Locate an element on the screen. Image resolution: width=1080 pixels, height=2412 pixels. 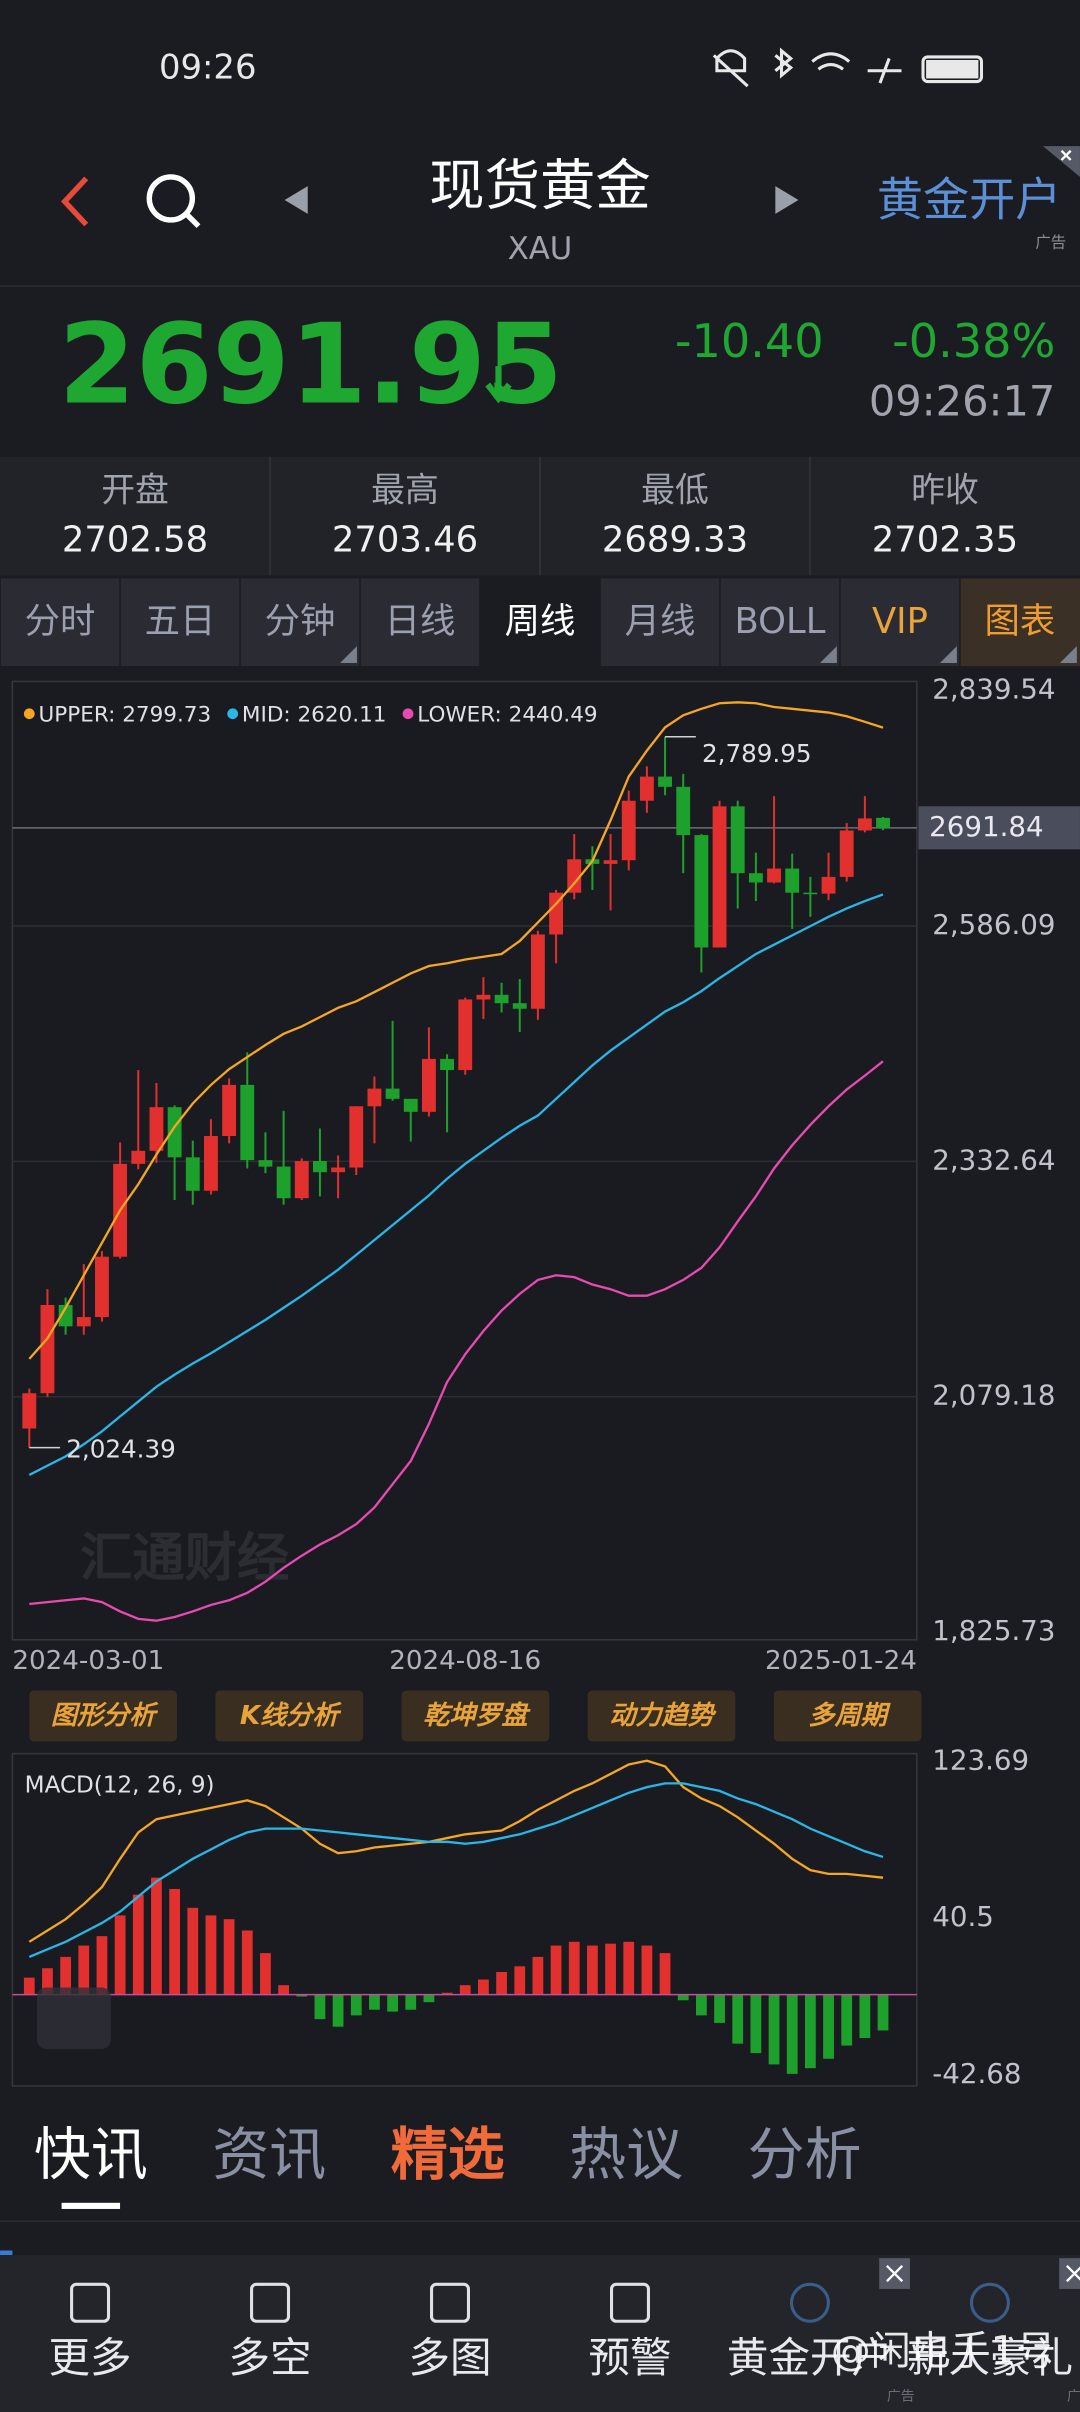
tab-underline is located at coordinates (91, 2205).